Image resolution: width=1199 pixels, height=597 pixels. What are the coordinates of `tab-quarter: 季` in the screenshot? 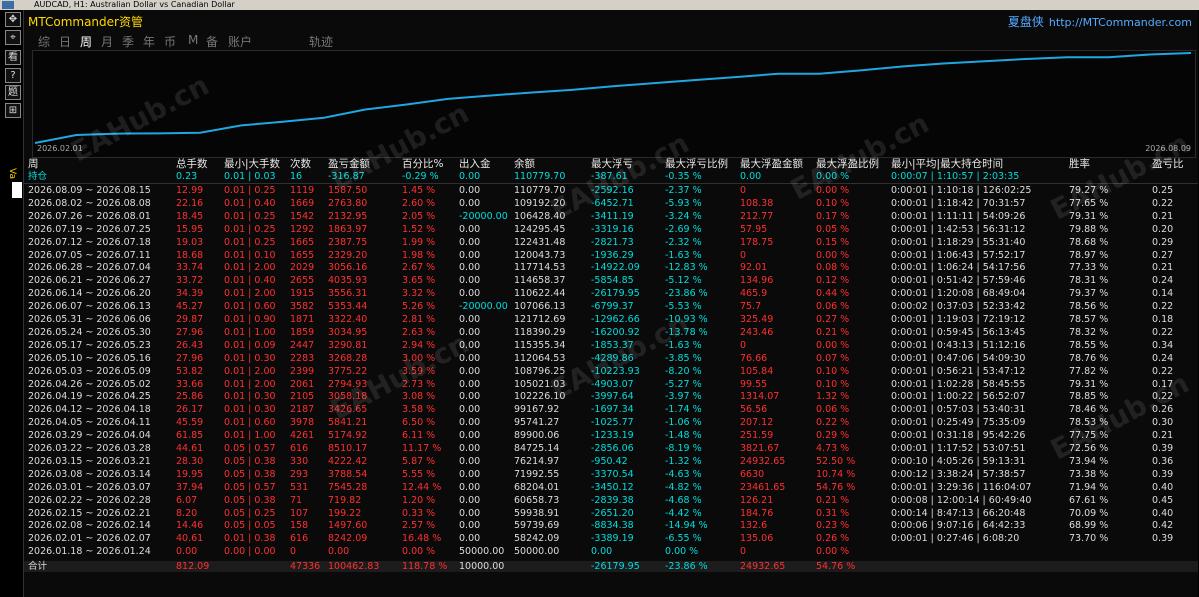 It's located at (128, 42).